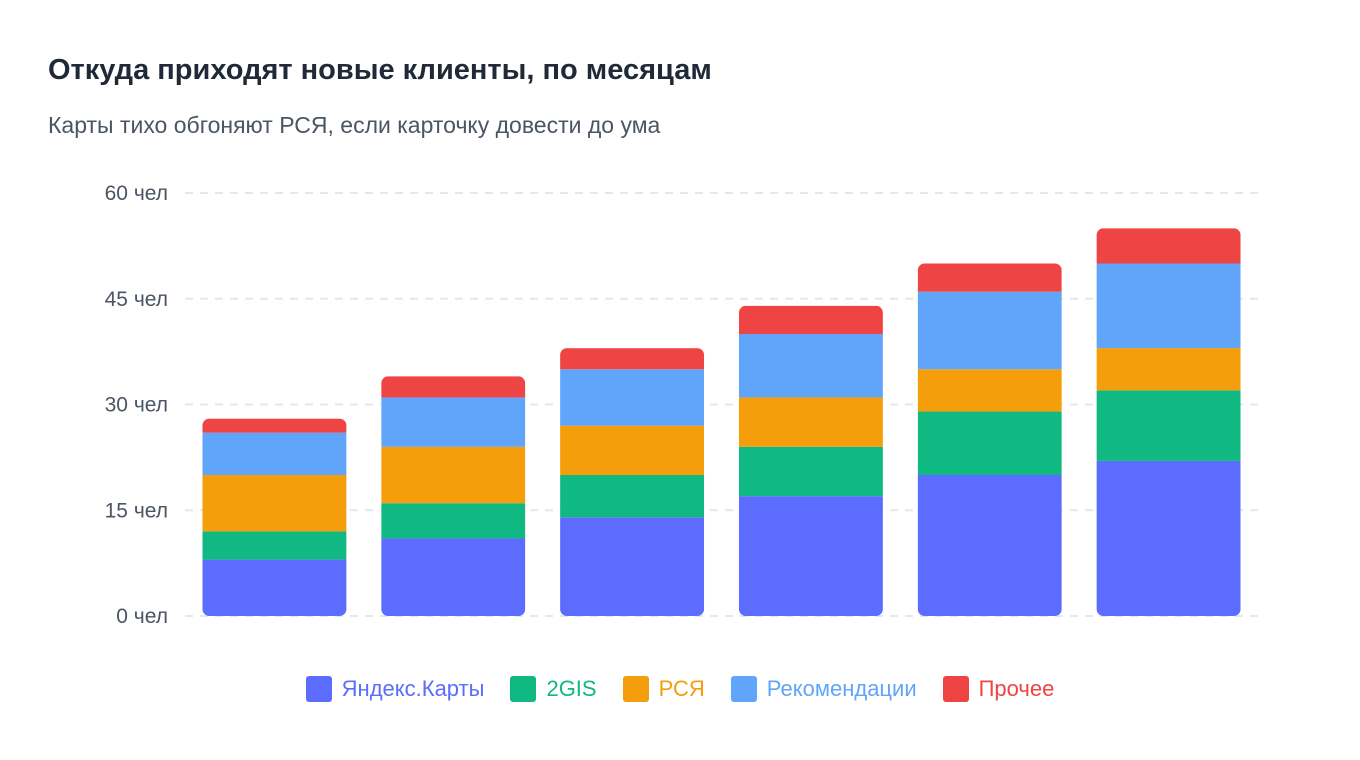  I want to click on legend-label: Рекомендации, so click(841, 688).